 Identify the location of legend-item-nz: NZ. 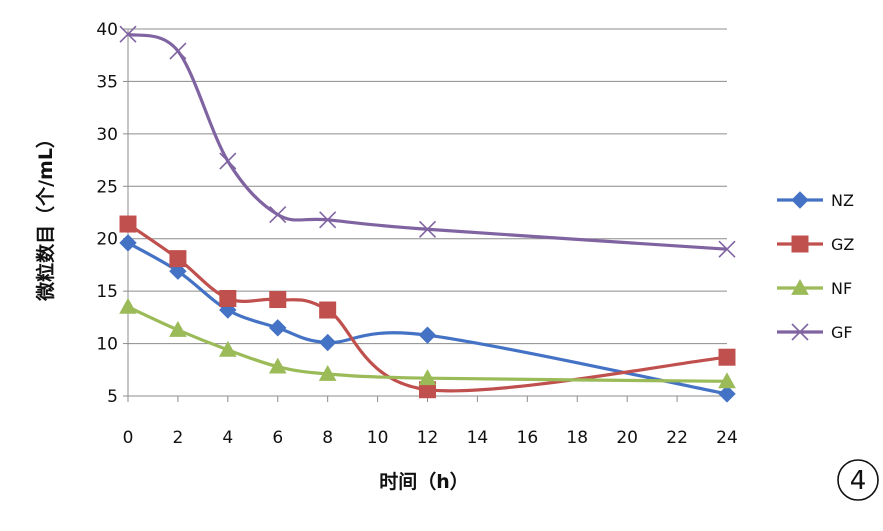
(815, 200).